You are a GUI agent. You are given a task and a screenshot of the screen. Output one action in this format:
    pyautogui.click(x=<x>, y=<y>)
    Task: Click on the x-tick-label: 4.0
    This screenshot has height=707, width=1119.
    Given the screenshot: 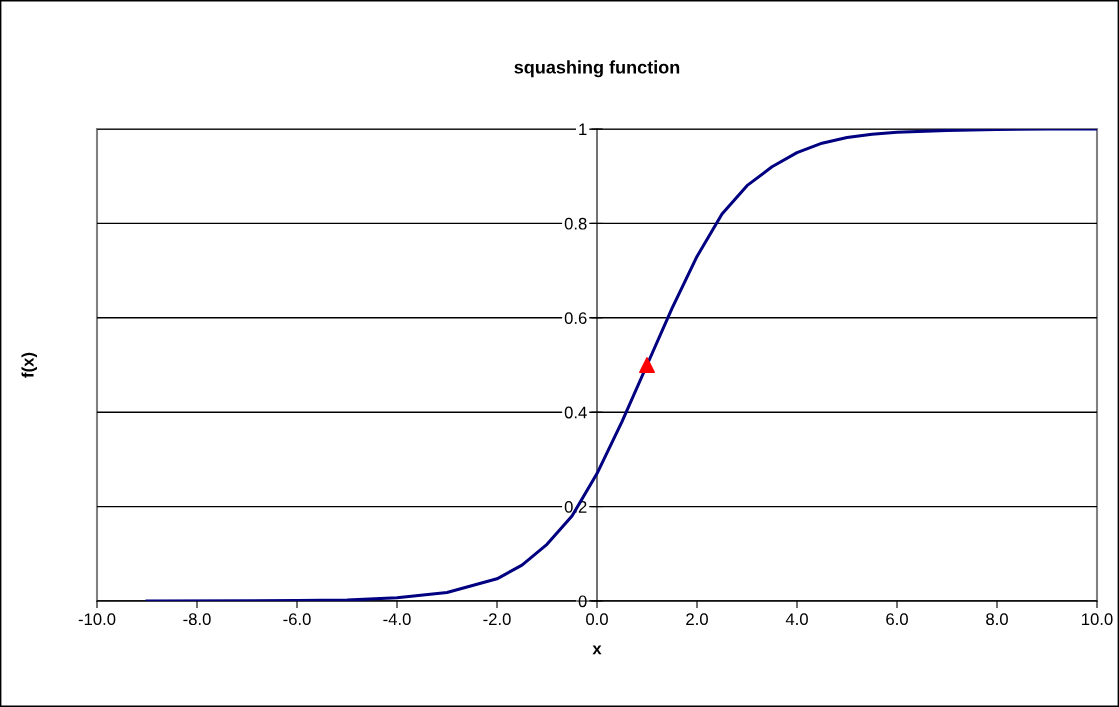 What is the action you would take?
    pyautogui.click(x=796, y=619)
    